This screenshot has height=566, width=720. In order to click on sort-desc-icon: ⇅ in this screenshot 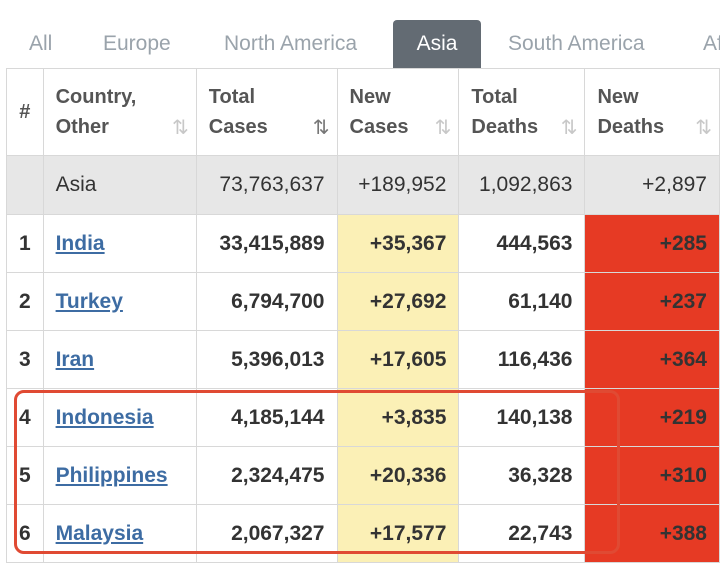, I will do `click(321, 128)`.